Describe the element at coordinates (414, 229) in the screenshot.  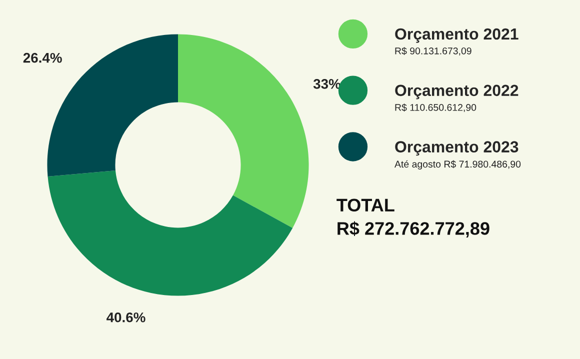
I see `text: R$ 272.762.772,89` at that location.